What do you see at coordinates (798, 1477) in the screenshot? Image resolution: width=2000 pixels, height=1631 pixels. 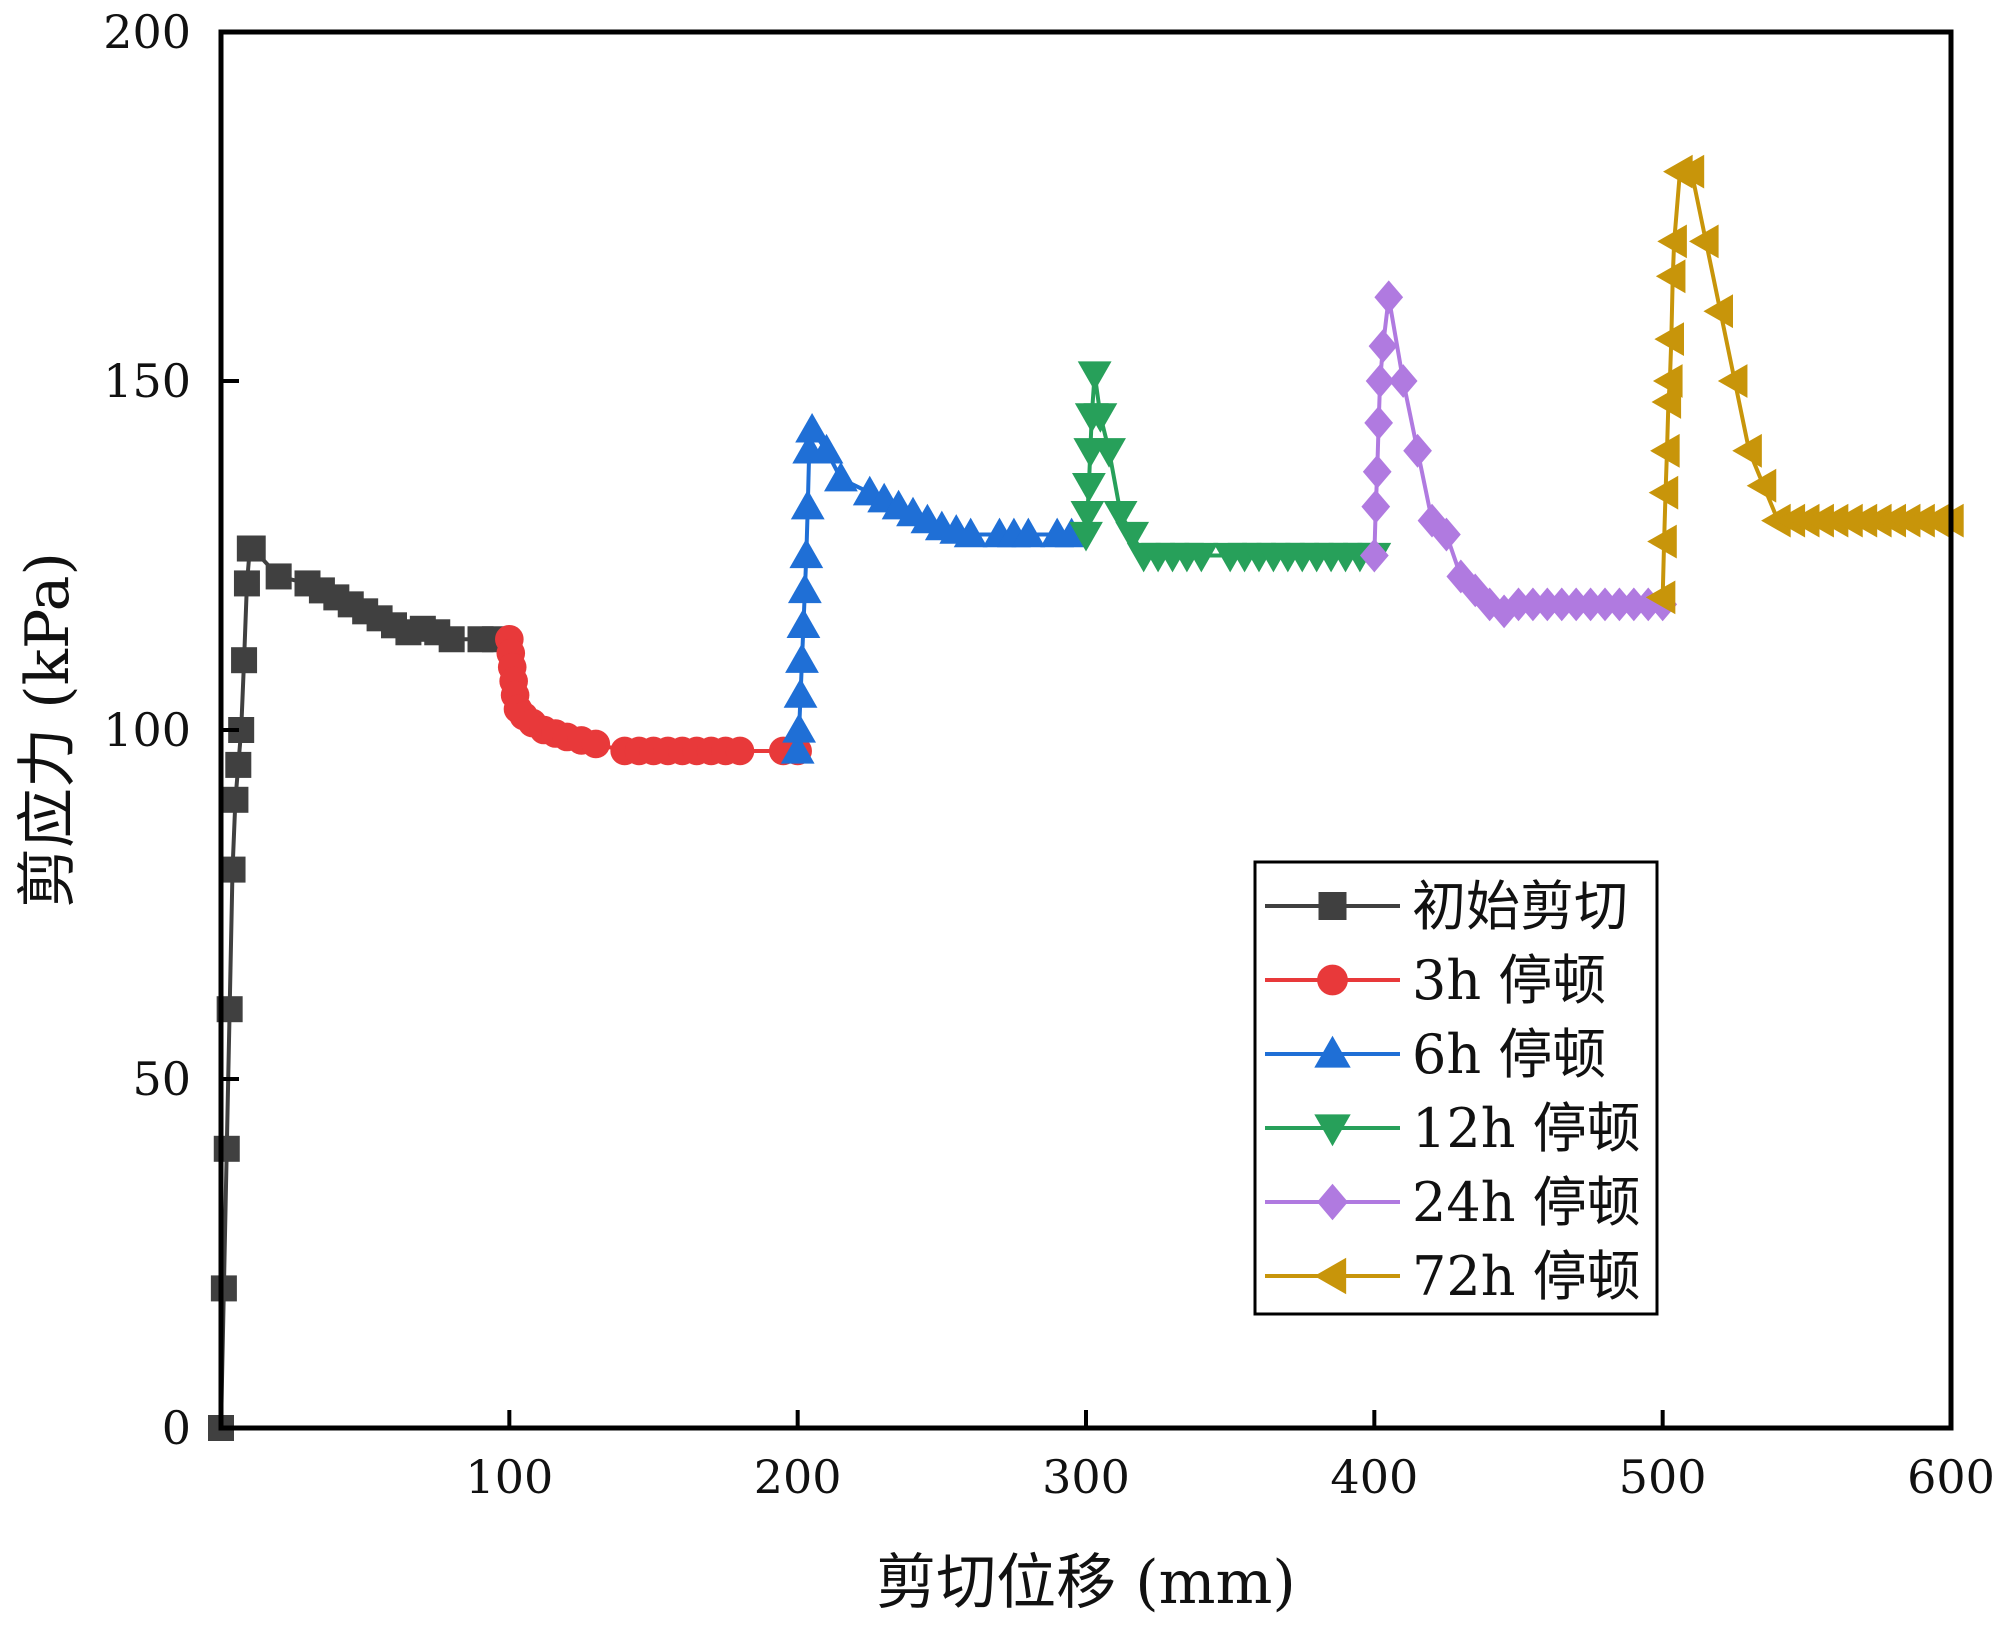 I see `x-tick-label: 200` at bounding box center [798, 1477].